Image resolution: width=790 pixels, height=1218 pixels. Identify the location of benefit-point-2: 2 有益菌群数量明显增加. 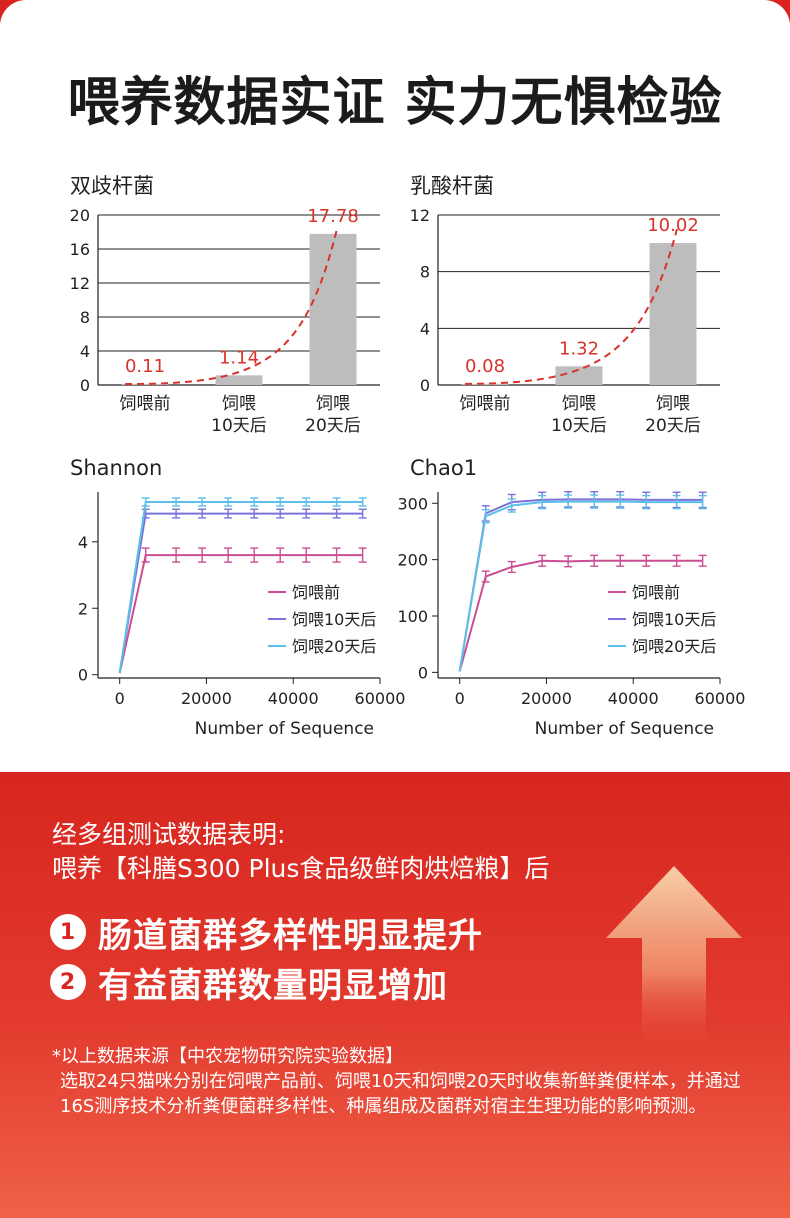
(249, 983).